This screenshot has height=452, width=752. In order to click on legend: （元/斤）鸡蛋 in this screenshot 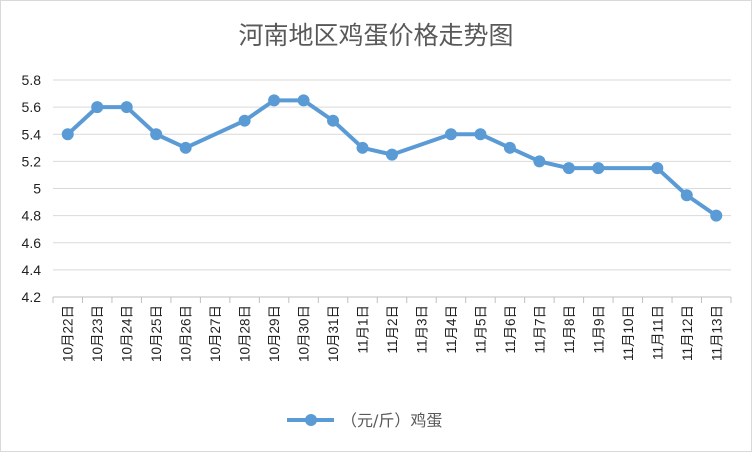, I will do `click(364, 420)`.